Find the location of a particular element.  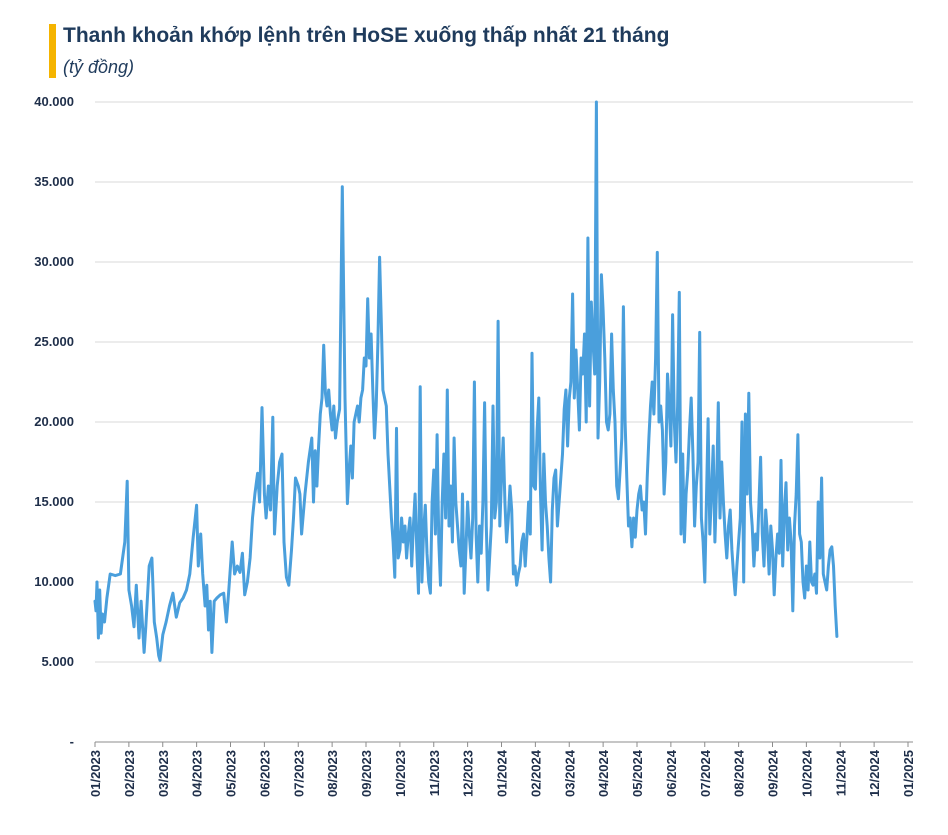

y-tick-label: 15.000 is located at coordinates (54, 501).